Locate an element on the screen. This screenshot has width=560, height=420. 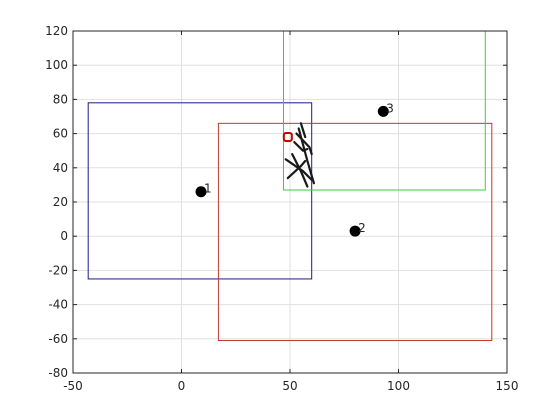
x-tick-label: 150 is located at coordinates (507, 386).